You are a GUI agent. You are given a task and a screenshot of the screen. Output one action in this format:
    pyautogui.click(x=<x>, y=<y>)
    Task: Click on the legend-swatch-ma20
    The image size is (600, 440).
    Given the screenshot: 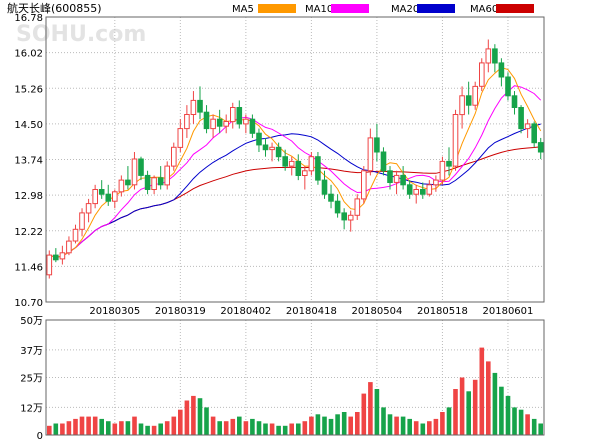 What is the action you would take?
    pyautogui.click(x=436, y=8)
    